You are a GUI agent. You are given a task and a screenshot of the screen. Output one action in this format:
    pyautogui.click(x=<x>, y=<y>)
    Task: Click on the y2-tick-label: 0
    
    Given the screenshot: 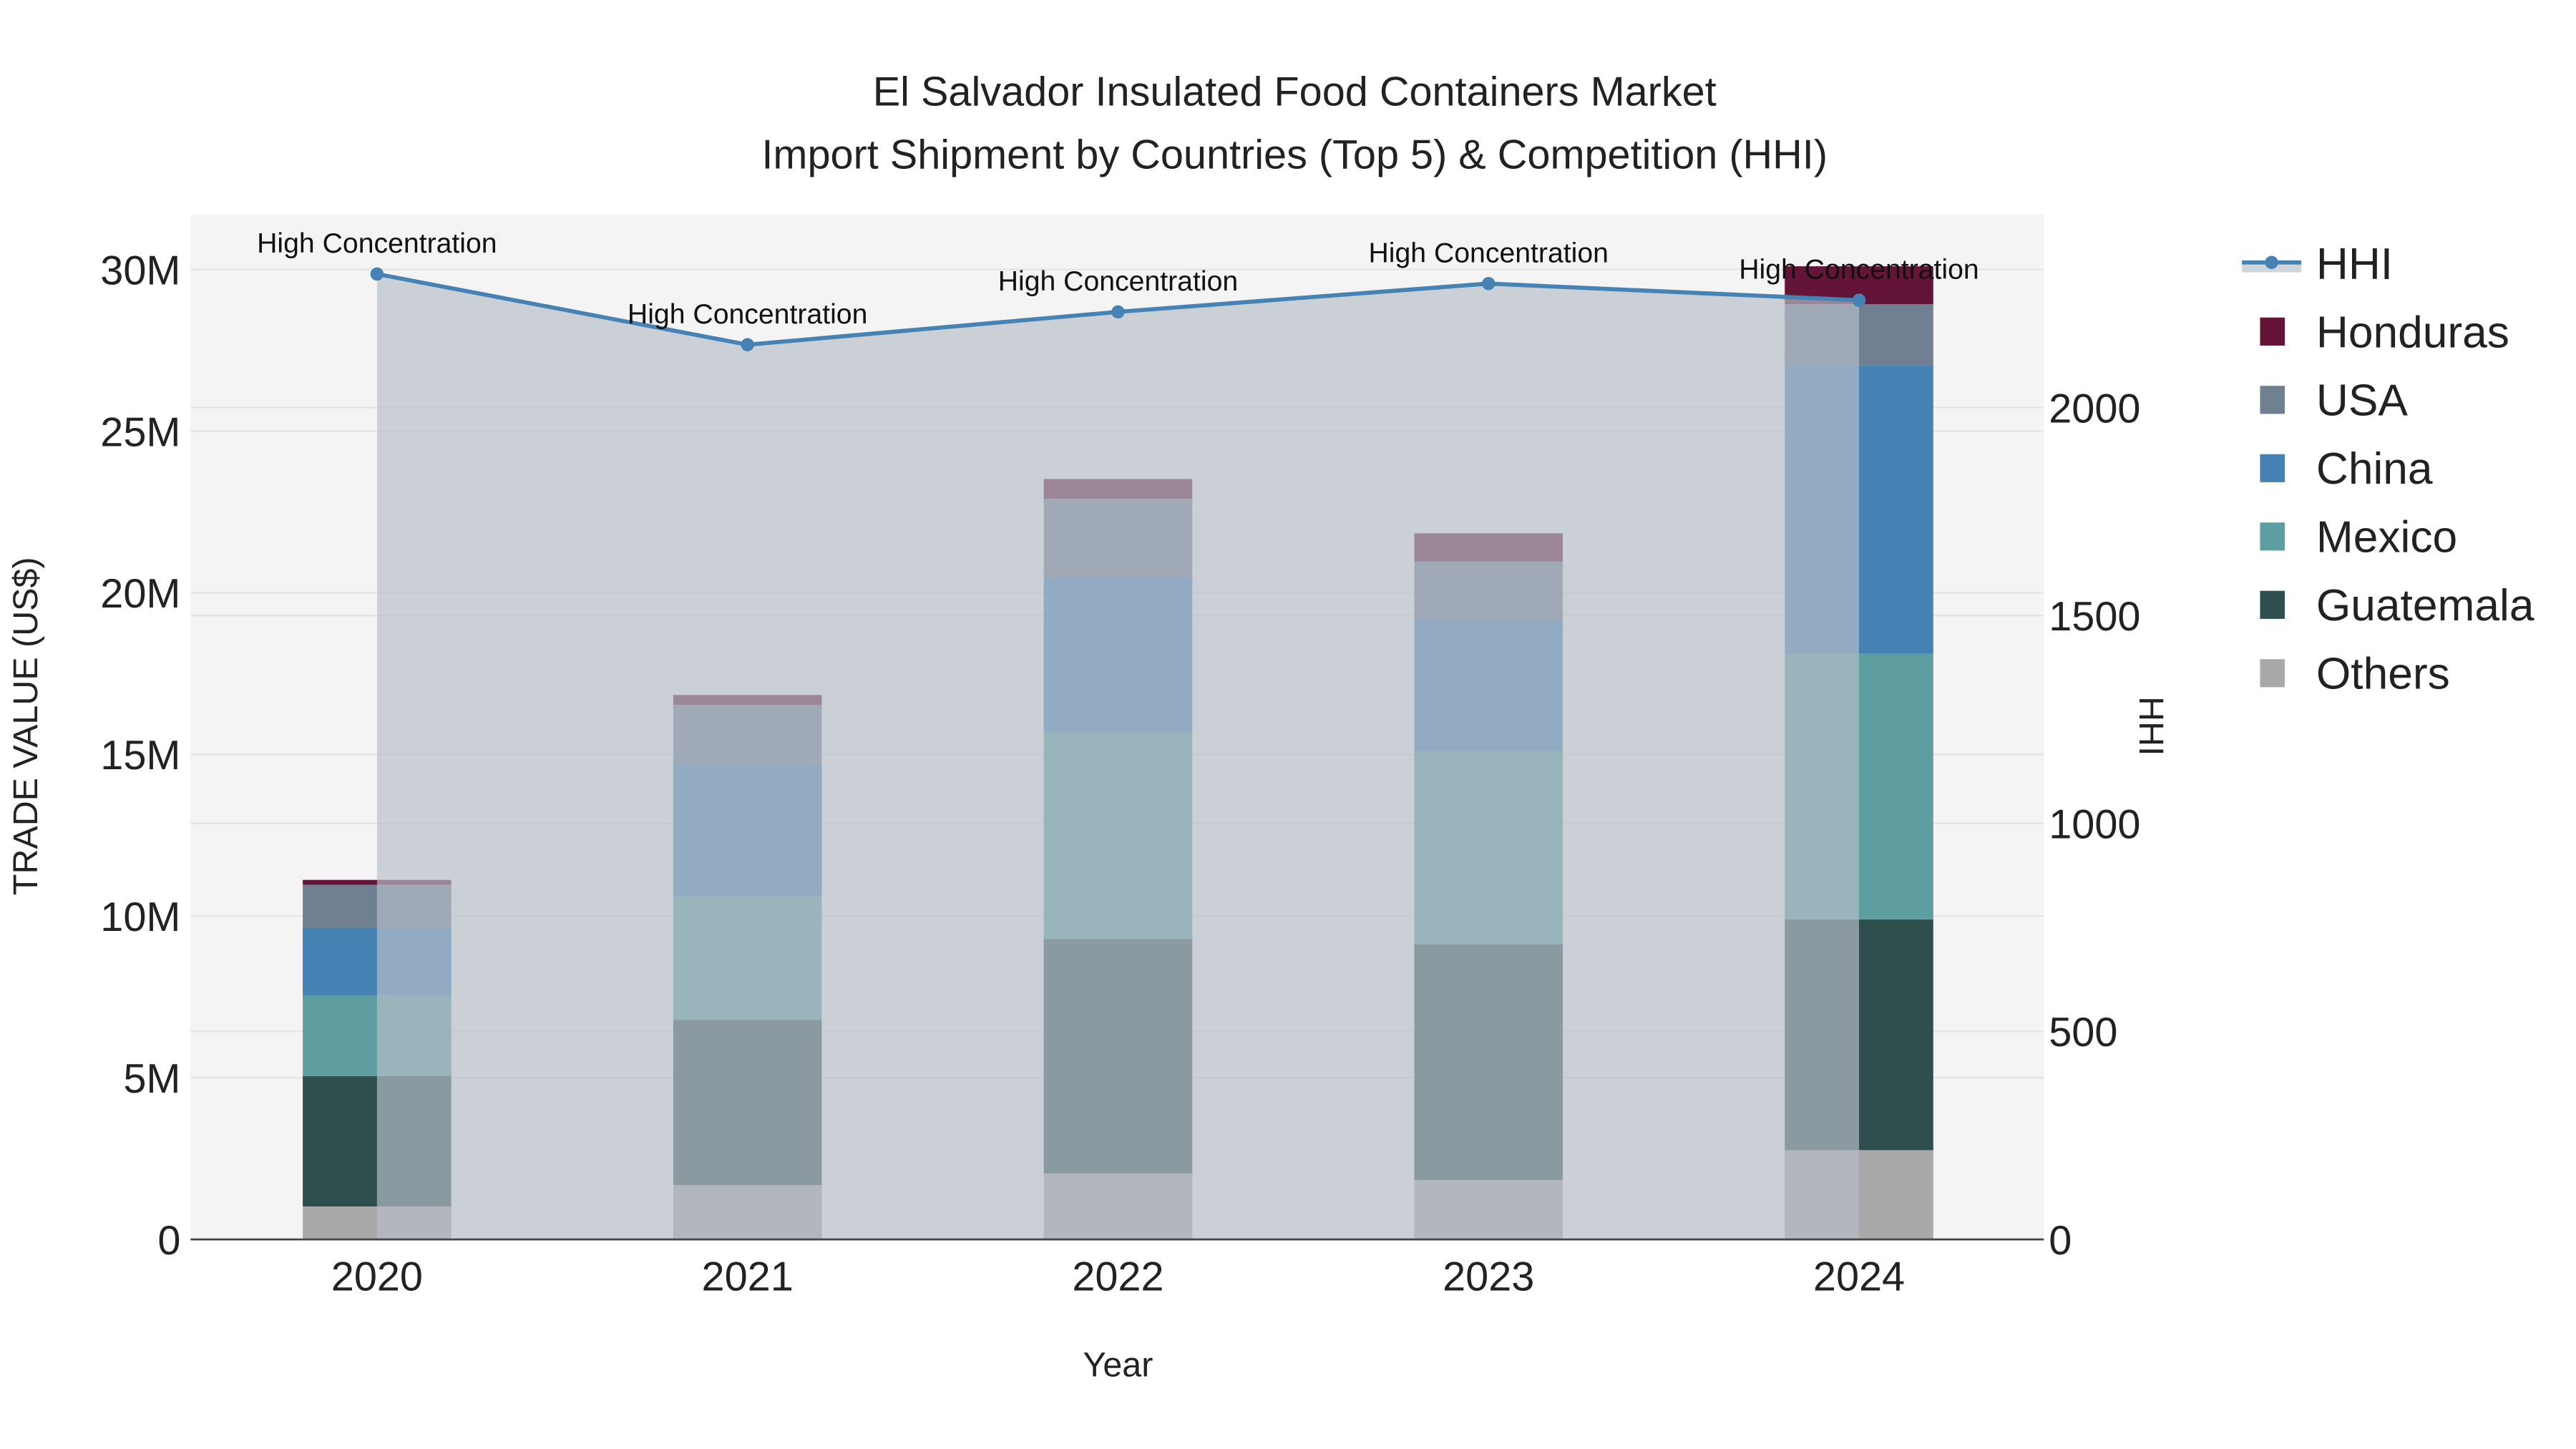 What is the action you would take?
    pyautogui.click(x=2060, y=1241)
    